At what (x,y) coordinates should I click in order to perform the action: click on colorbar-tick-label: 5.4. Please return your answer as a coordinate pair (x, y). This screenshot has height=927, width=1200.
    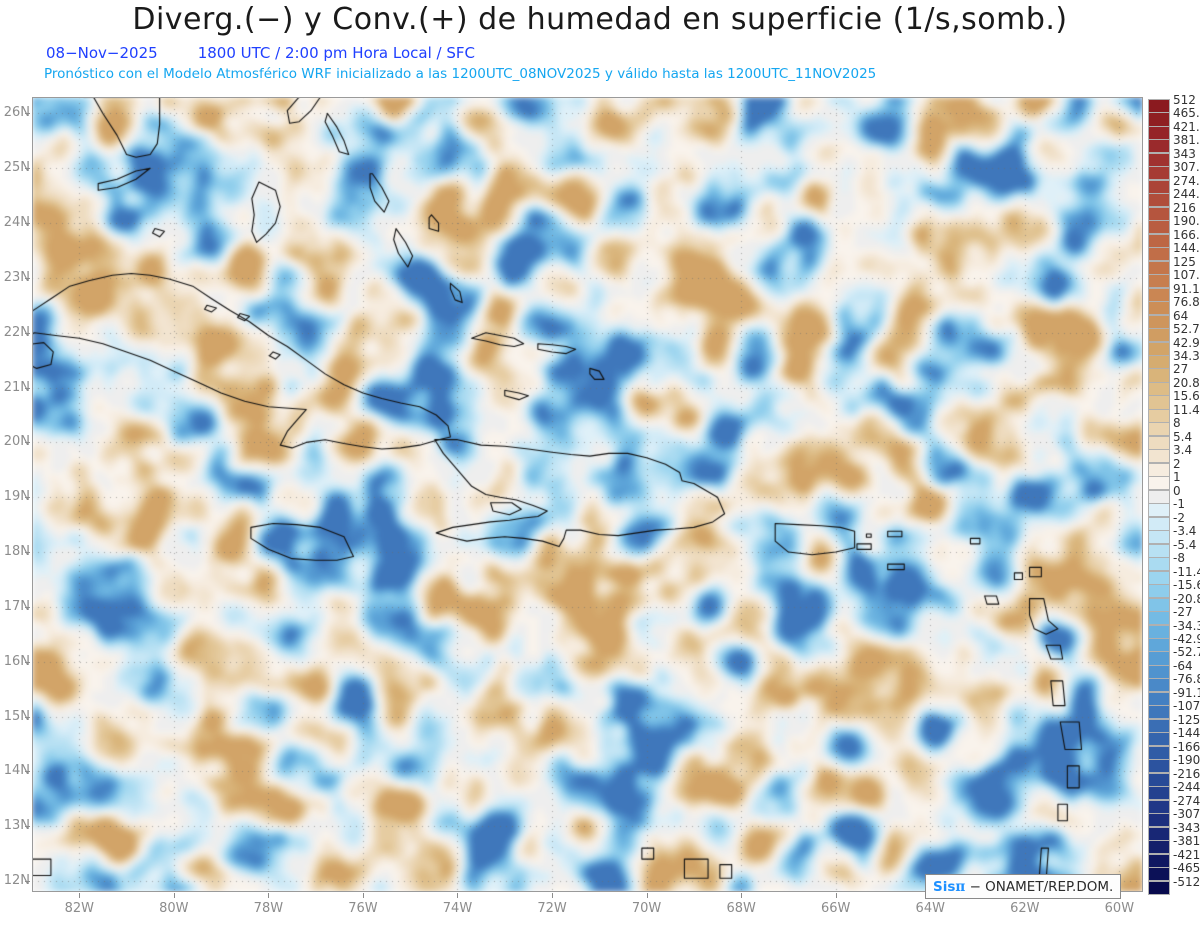
    Looking at the image, I should click on (1183, 436).